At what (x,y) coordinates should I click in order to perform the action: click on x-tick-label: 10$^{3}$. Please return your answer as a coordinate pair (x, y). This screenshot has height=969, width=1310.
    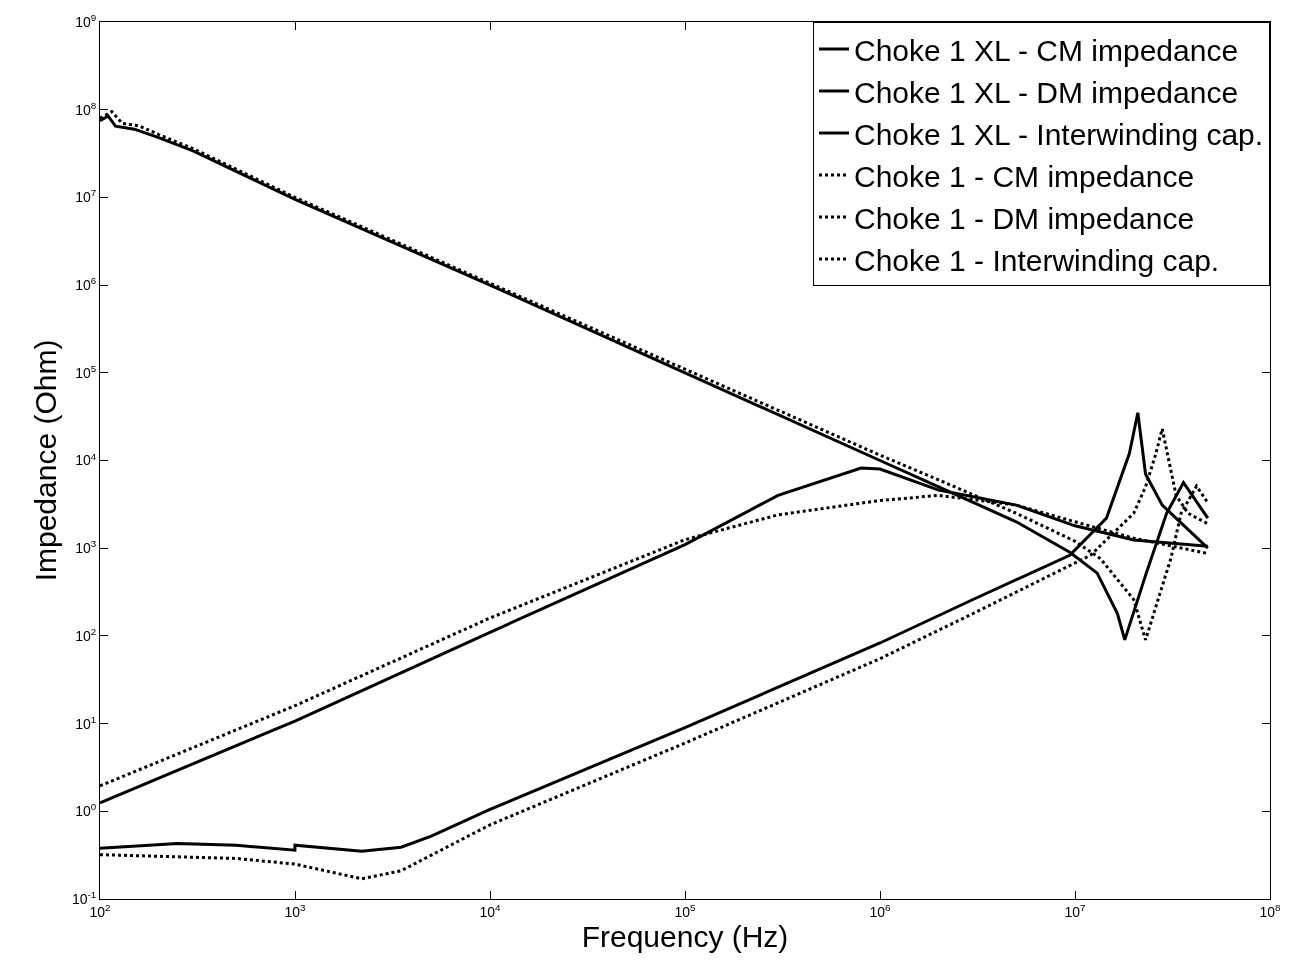
    Looking at the image, I should click on (295, 910).